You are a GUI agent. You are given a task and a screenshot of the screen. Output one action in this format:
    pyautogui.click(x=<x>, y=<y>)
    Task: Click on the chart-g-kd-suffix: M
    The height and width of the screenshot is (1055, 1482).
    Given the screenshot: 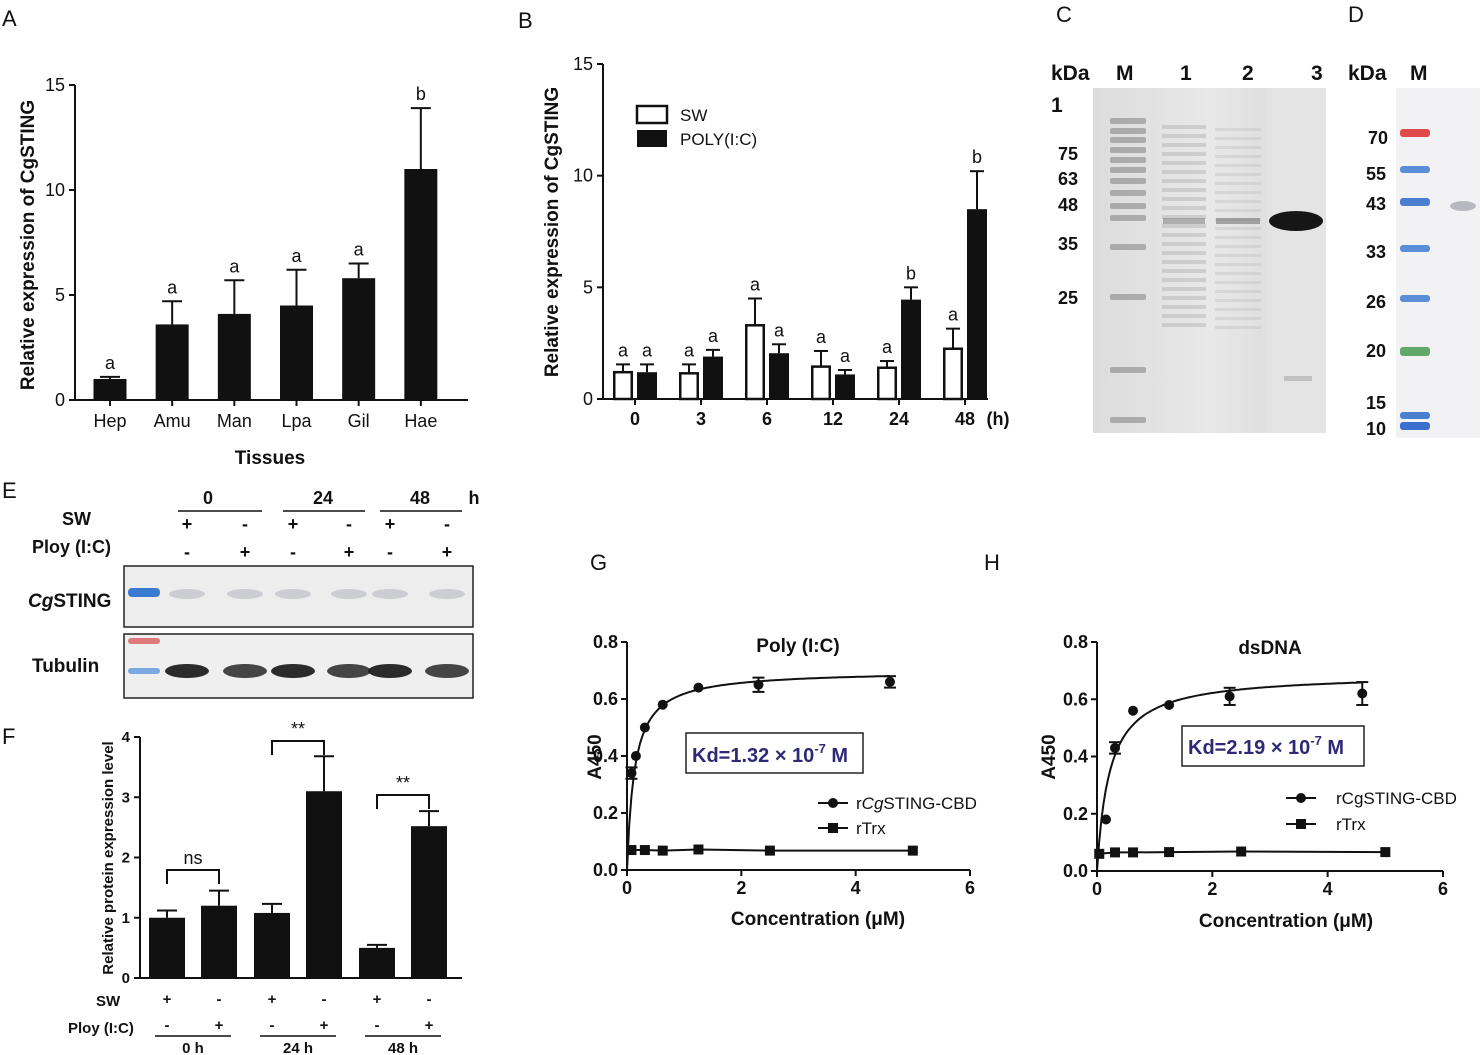 What is the action you would take?
    pyautogui.click(x=837, y=756)
    